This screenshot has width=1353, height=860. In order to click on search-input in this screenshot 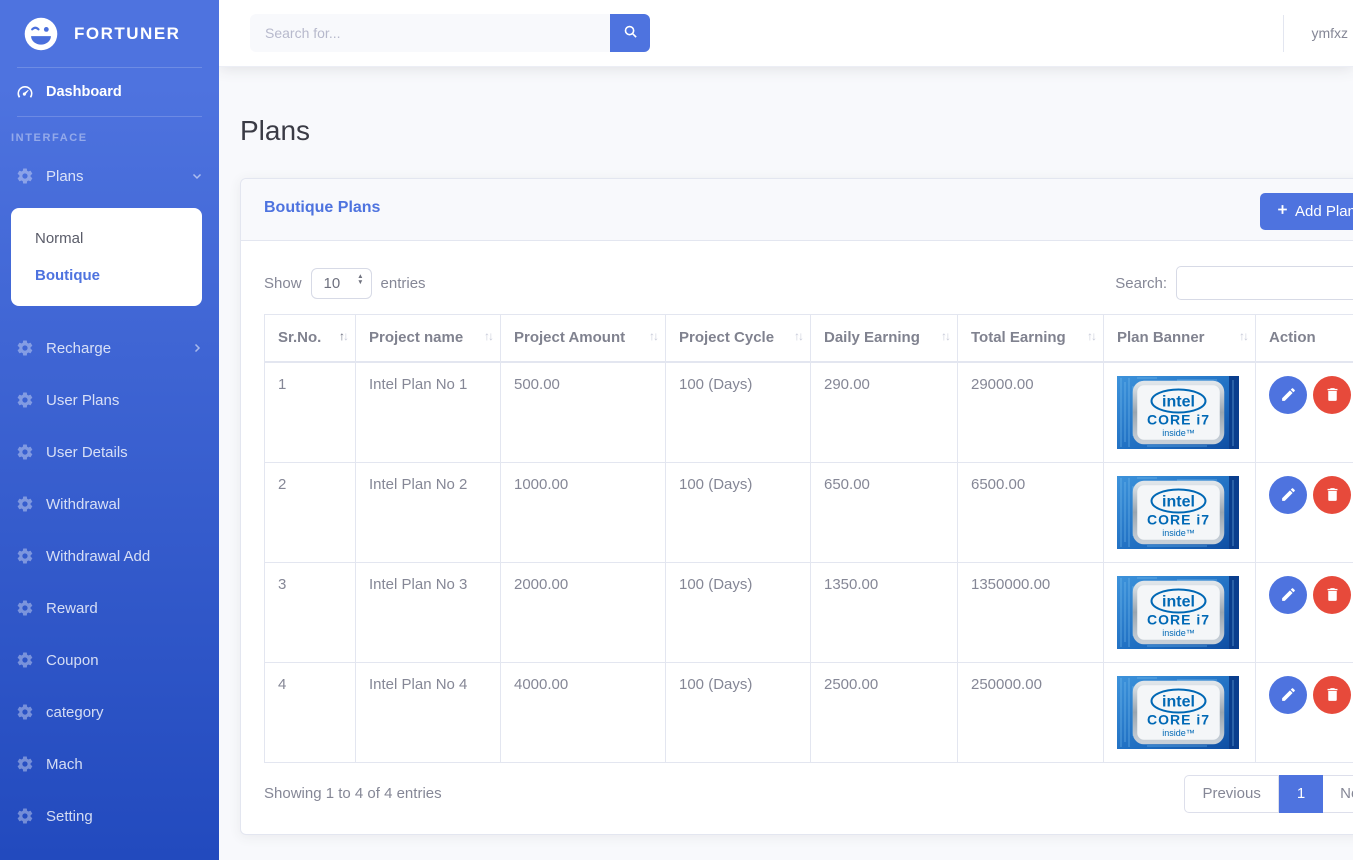, I will do `click(430, 33)`.